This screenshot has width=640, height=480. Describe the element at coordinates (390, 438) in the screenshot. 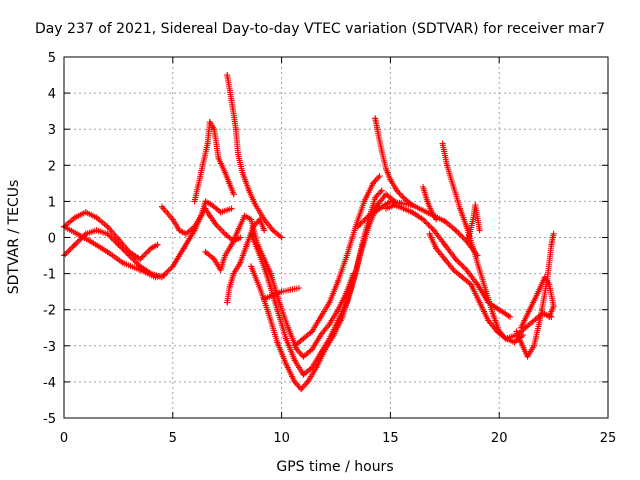

I see `x-tick-label: 15` at that location.